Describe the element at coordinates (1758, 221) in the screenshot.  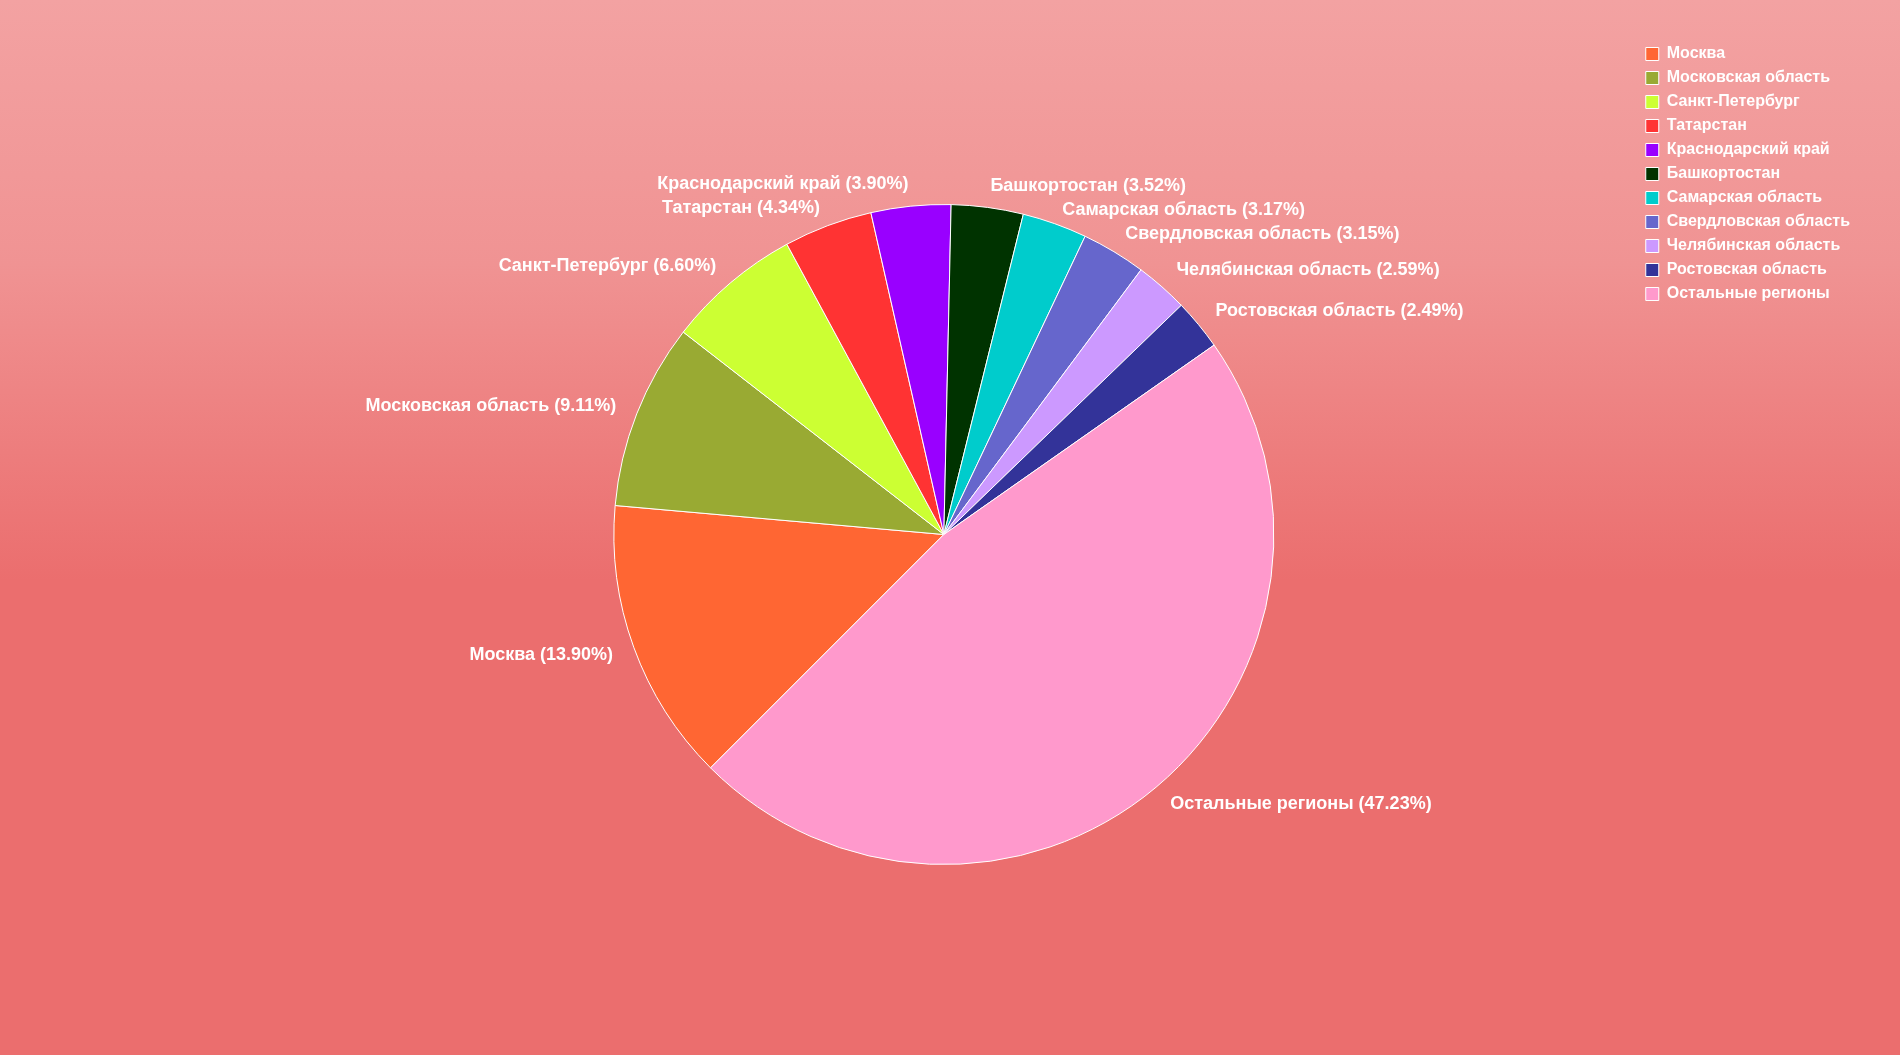
I see `legend-label: Свердловская область` at that location.